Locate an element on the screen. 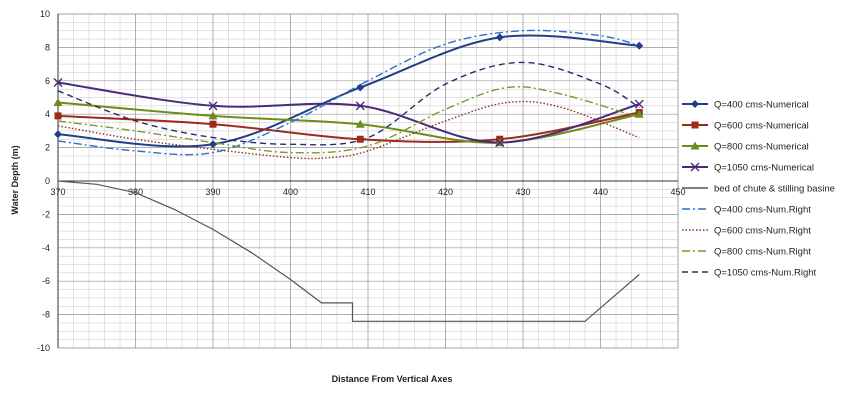 The height and width of the screenshot is (399, 860). legend-item: Q=600 cms-Numerical is located at coordinates (745, 126).